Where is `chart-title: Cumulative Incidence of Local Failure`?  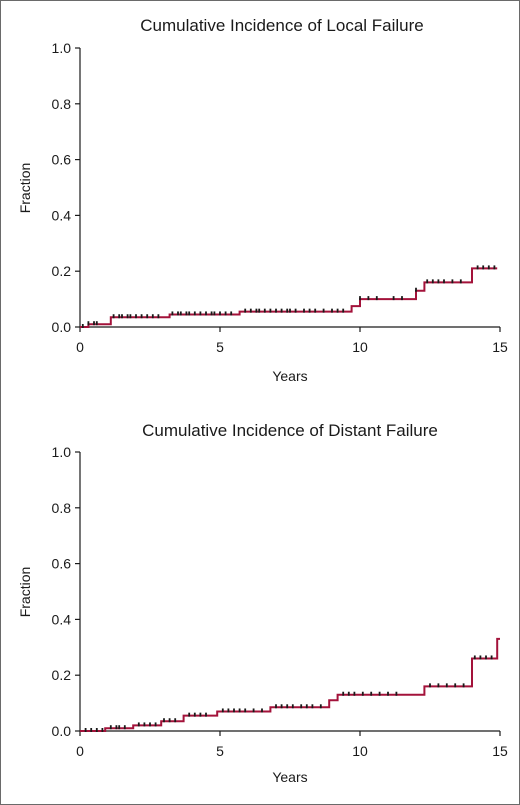
chart-title: Cumulative Incidence of Local Failure is located at coordinates (281, 25).